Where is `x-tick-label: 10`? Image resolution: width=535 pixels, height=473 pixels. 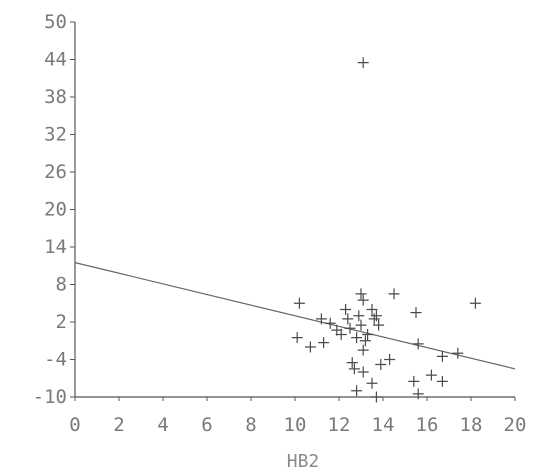
x-tick-label: 10 is located at coordinates (295, 425).